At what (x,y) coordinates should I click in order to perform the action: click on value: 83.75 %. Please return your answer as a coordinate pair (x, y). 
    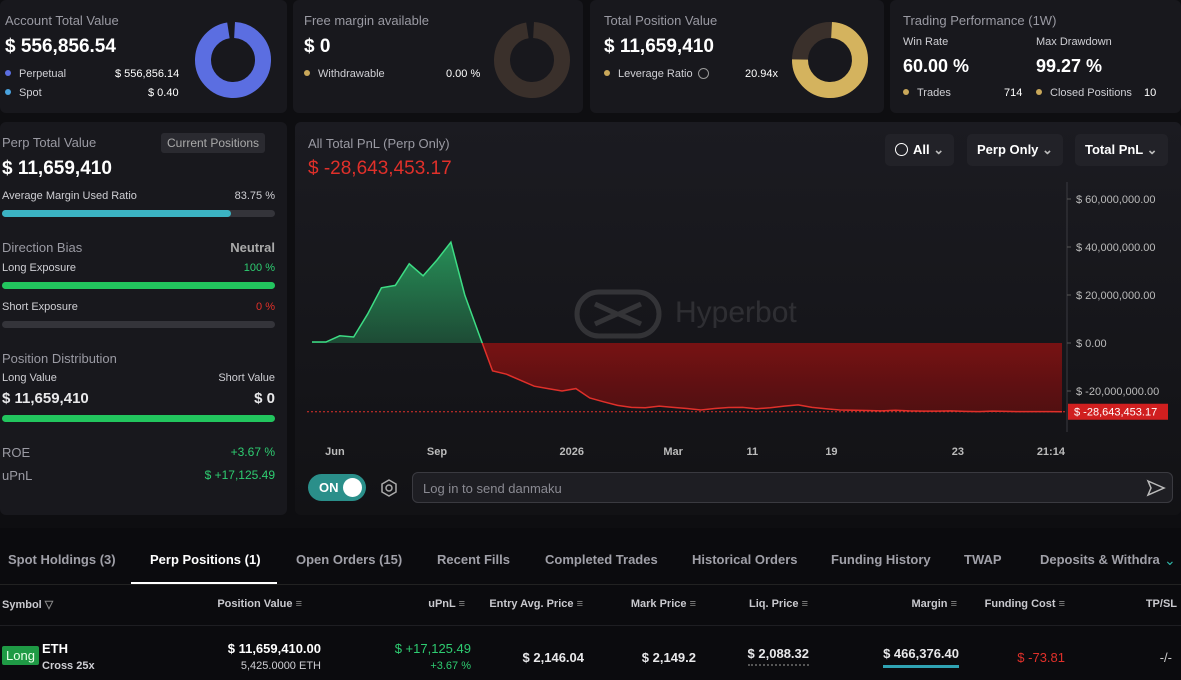
    Looking at the image, I should click on (254, 196).